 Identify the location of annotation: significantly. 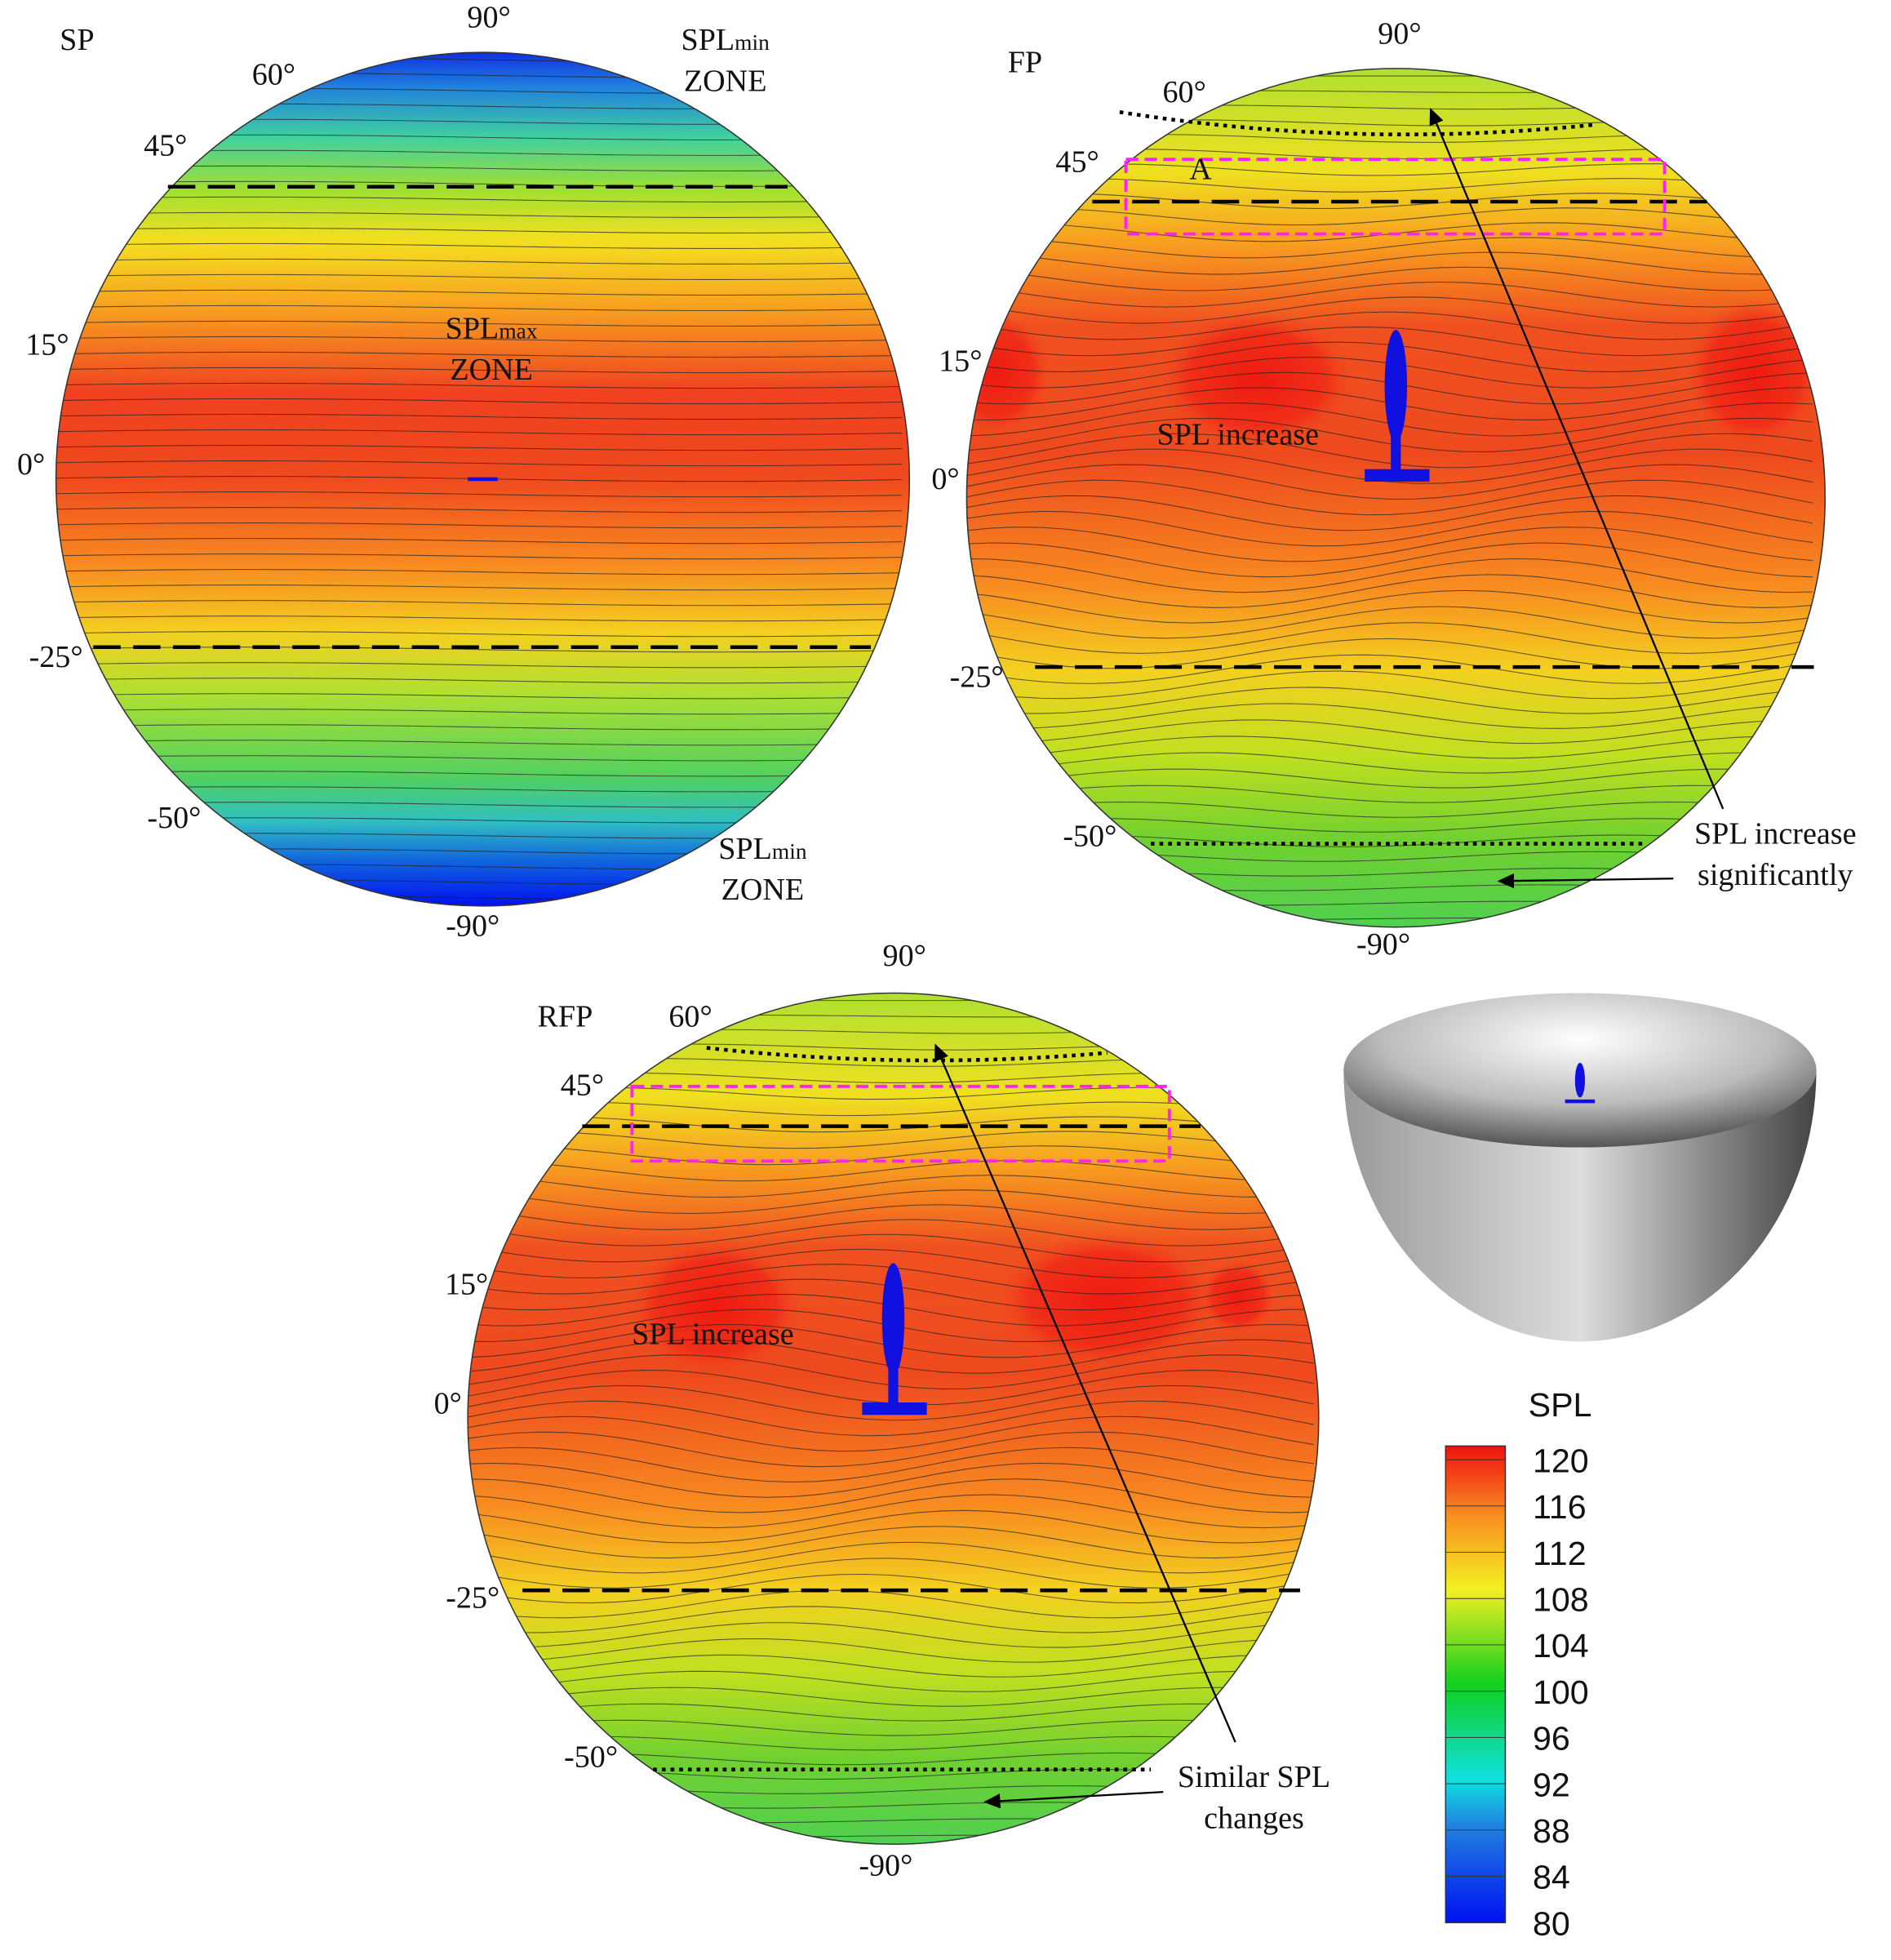
(1776, 875).